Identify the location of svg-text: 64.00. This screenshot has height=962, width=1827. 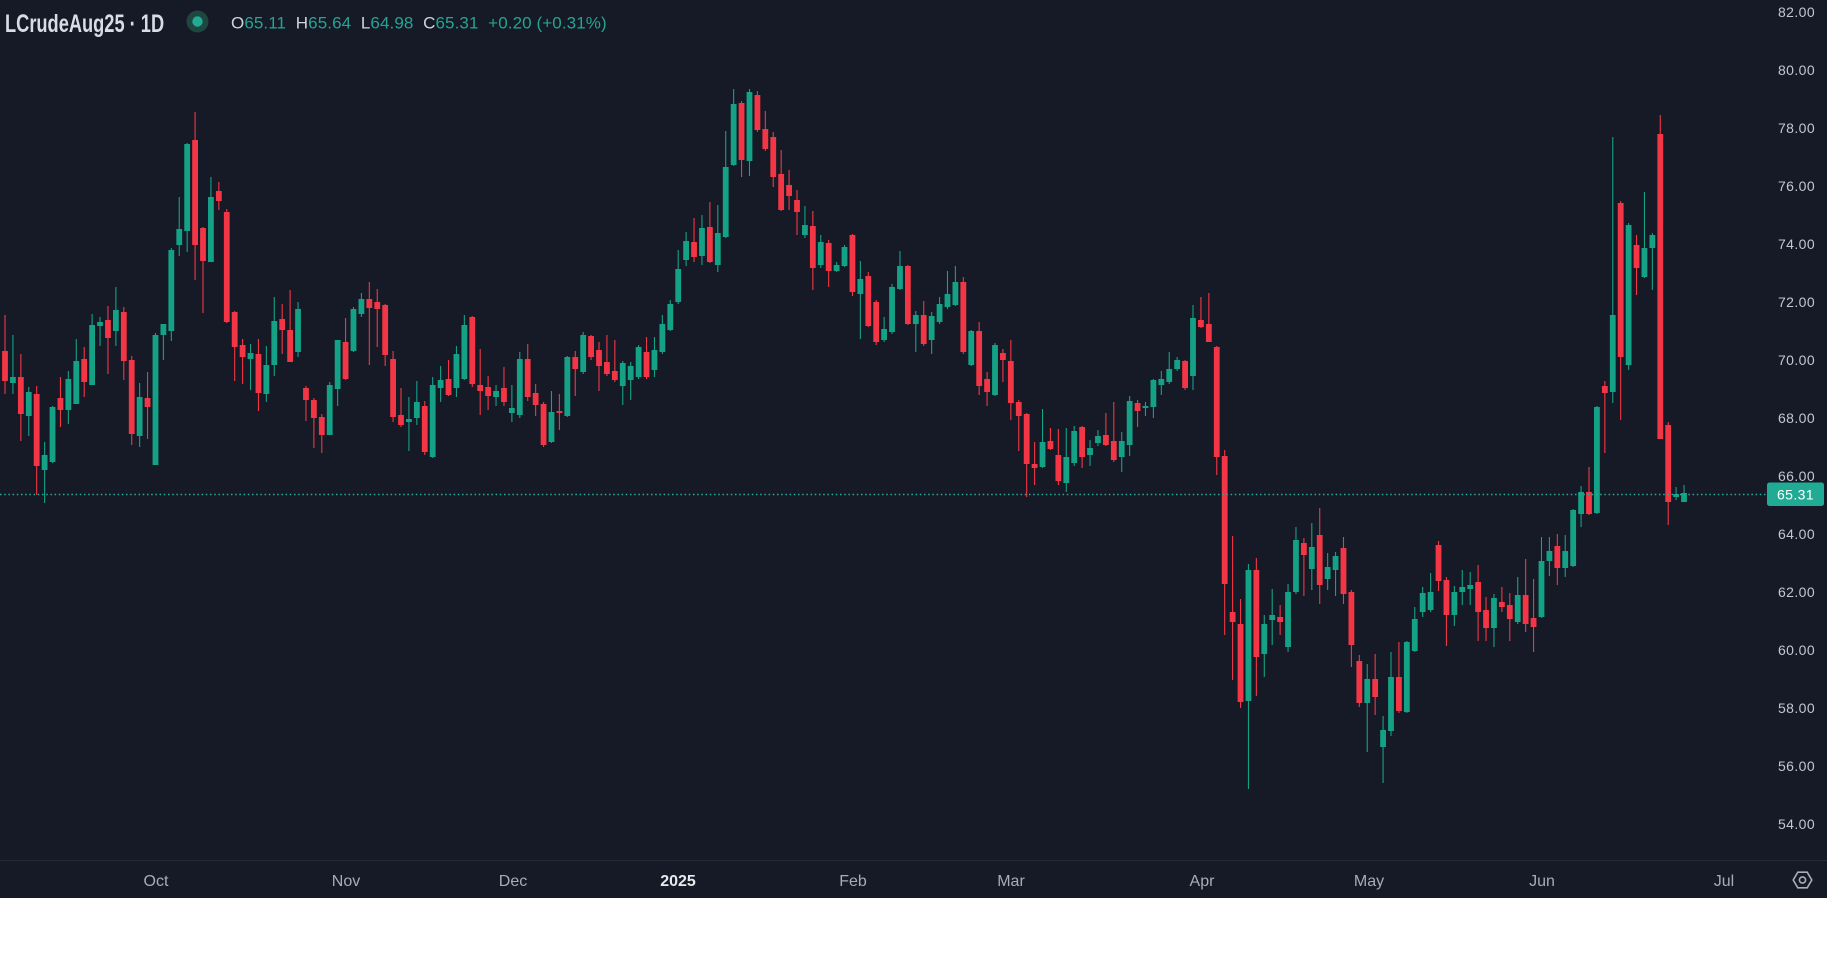
(1796, 534).